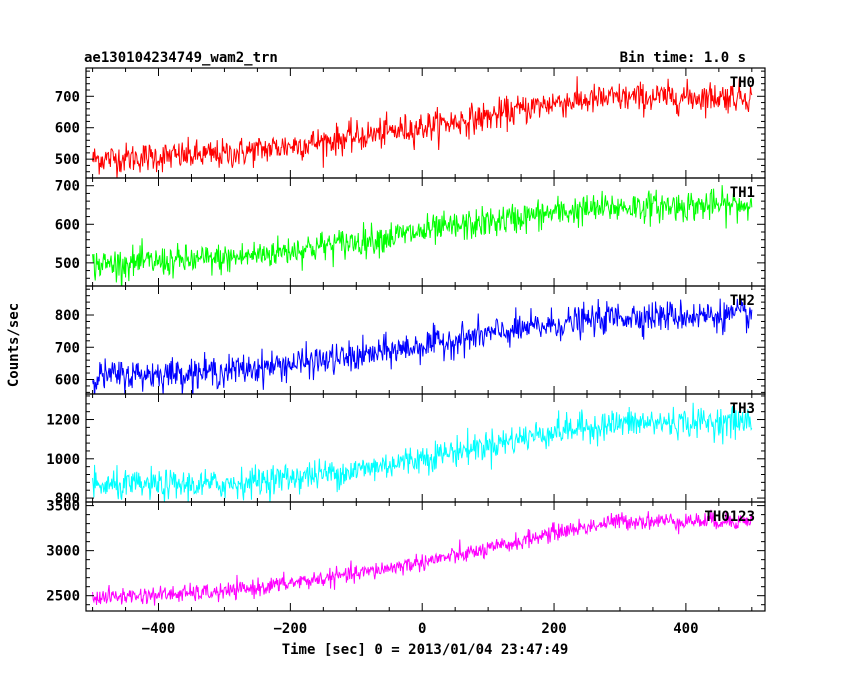 The image size is (850, 684). Describe the element at coordinates (181, 58) in the screenshot. I see `chart-title: ae130104234749_wam2_trn` at that location.